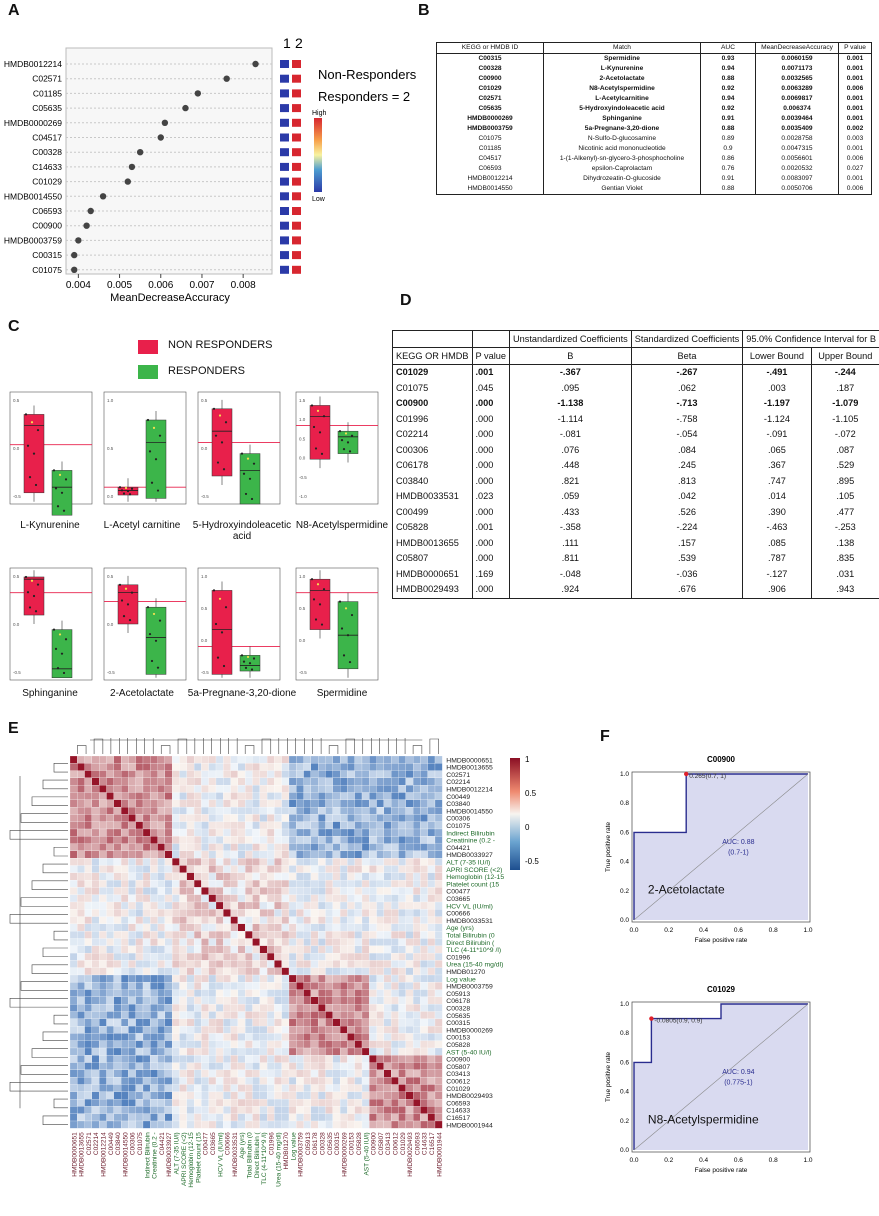  I want to click on group1-cell, so click(284, 78).